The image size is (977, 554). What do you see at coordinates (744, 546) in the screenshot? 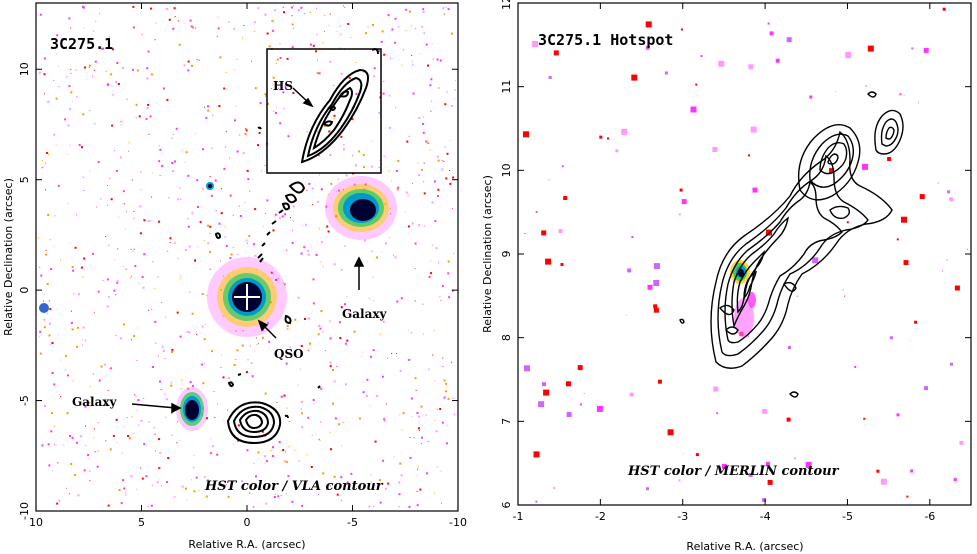
I see `right-x-axis-label: Relative R.A. (arcsec)` at bounding box center [744, 546].